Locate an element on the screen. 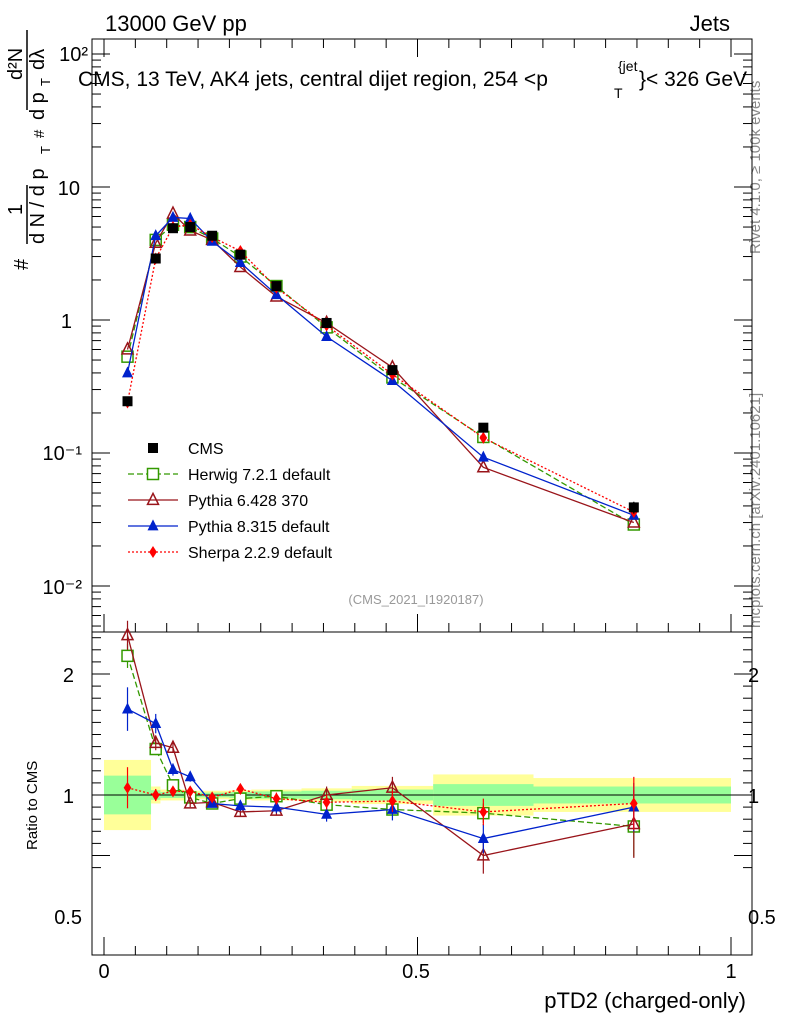  ratio-tick-label-1: 1 is located at coordinates (68, 797).